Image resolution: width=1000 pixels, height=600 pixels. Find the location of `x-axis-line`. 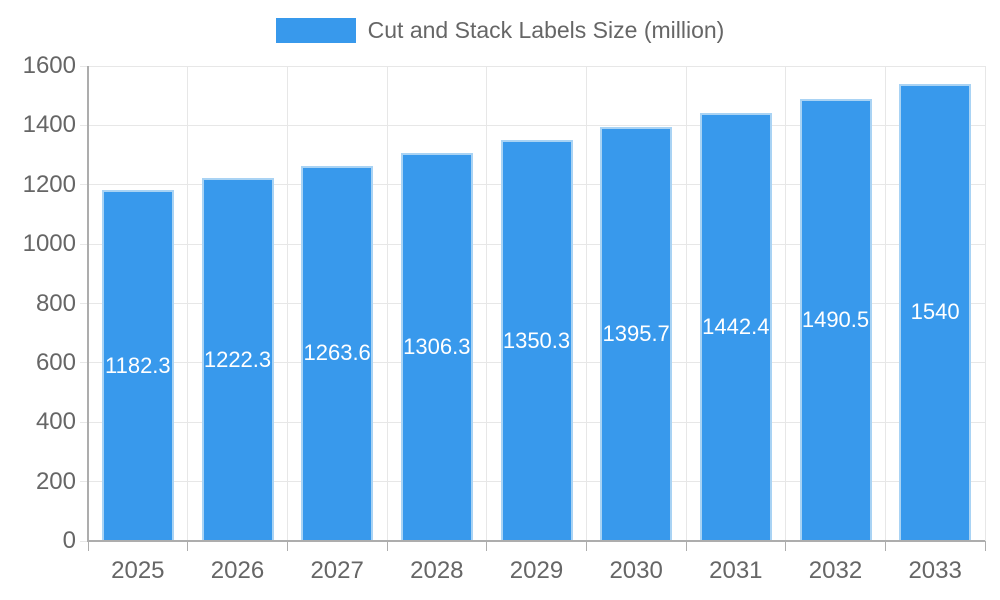

x-axis-line is located at coordinates (536, 541).